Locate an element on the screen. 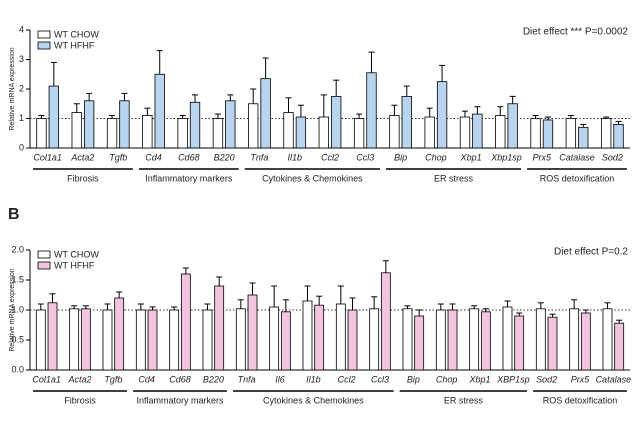 The image size is (634, 424). x-tick-label: XBP1sp is located at coordinates (513, 379).